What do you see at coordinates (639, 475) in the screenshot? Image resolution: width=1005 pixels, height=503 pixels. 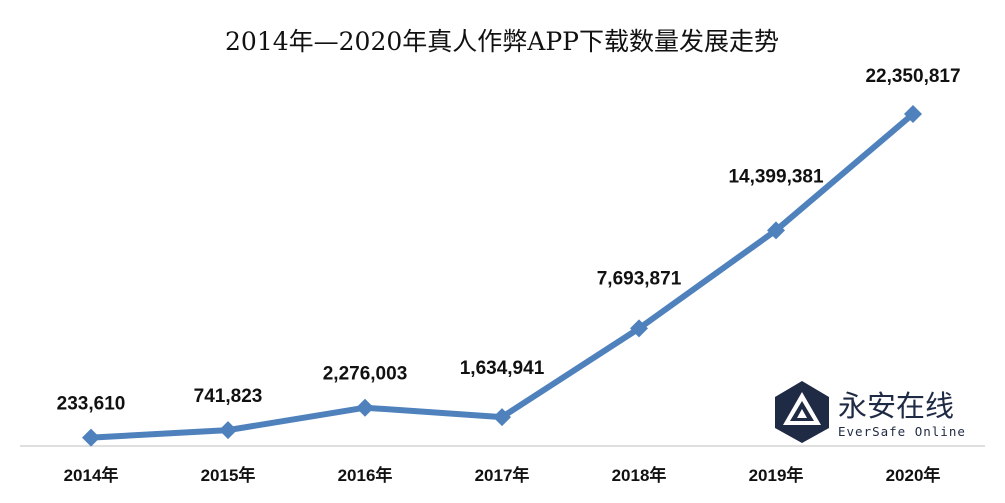 I see `x-tick-label: 2018年` at bounding box center [639, 475].